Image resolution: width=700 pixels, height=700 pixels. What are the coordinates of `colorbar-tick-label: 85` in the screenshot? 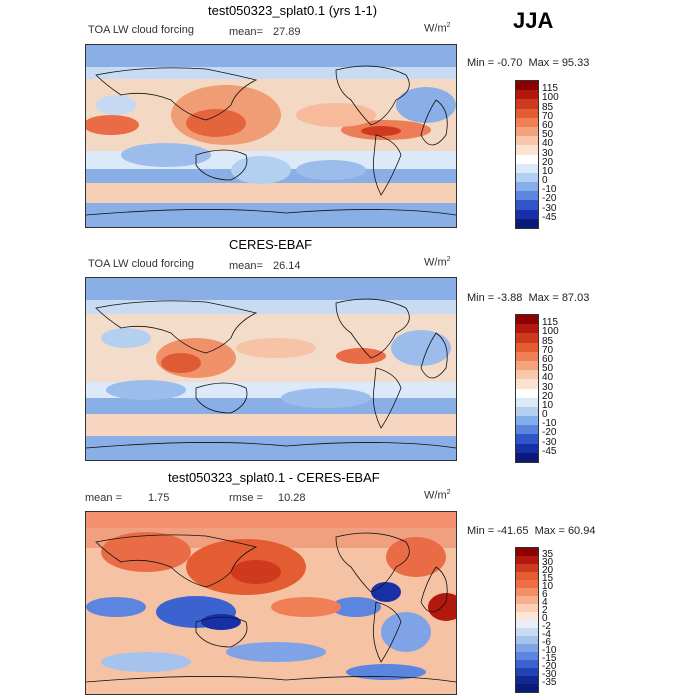 It's located at (548, 341).